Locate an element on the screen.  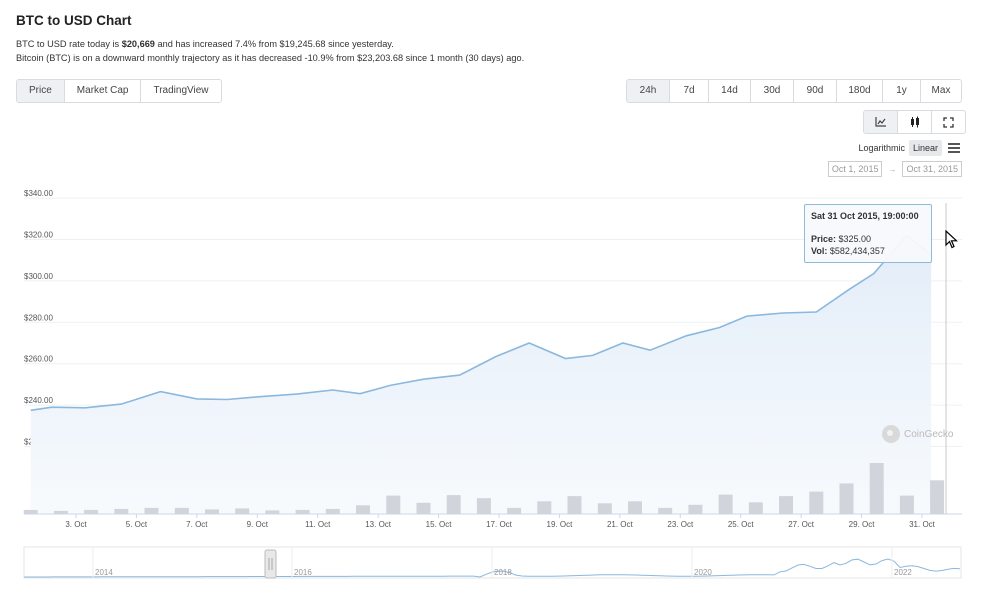
navigator-label: 2016 is located at coordinates (303, 572).